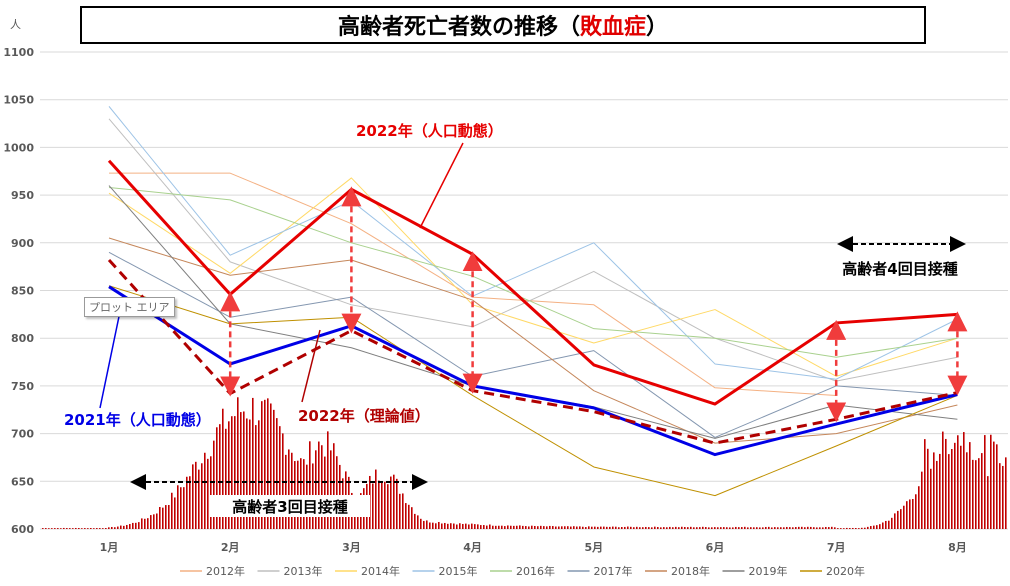 The width and height of the screenshot is (1010, 586). Describe the element at coordinates (957, 547) in the screenshot. I see `x-tick-label: 8月` at that location.